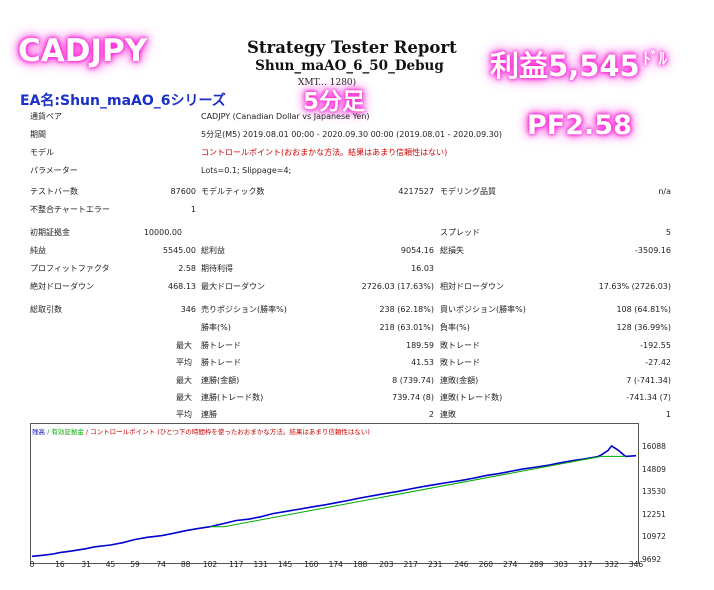  Describe the element at coordinates (184, 414) in the screenshot. I see `avg-prefix-2: 平均` at that location.